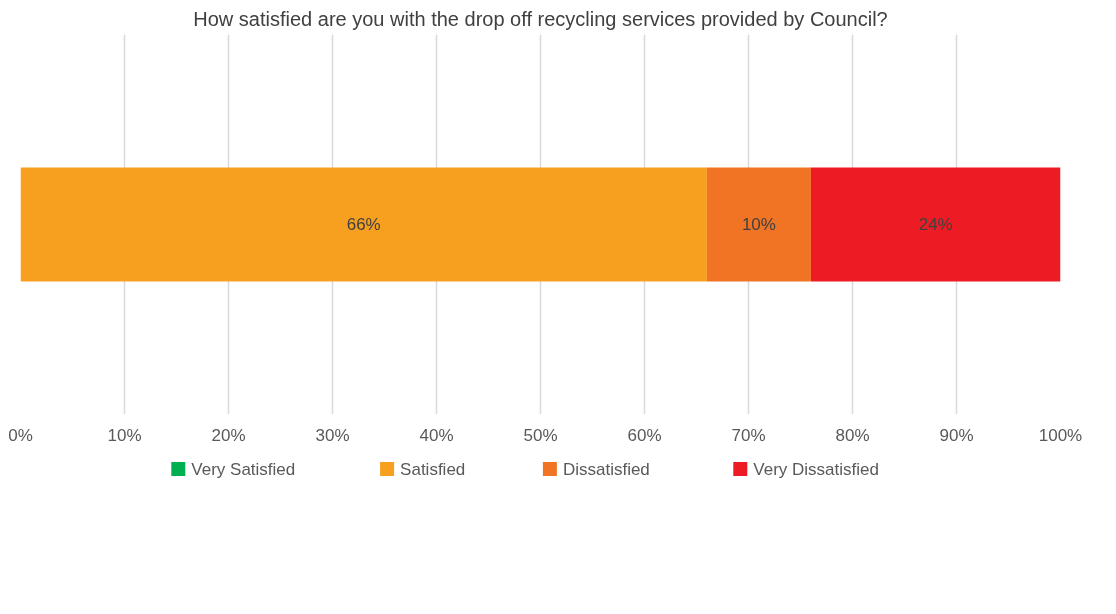 The width and height of the screenshot is (1116, 614). What do you see at coordinates (436, 435) in the screenshot?
I see `x-tick-label: 40%` at bounding box center [436, 435].